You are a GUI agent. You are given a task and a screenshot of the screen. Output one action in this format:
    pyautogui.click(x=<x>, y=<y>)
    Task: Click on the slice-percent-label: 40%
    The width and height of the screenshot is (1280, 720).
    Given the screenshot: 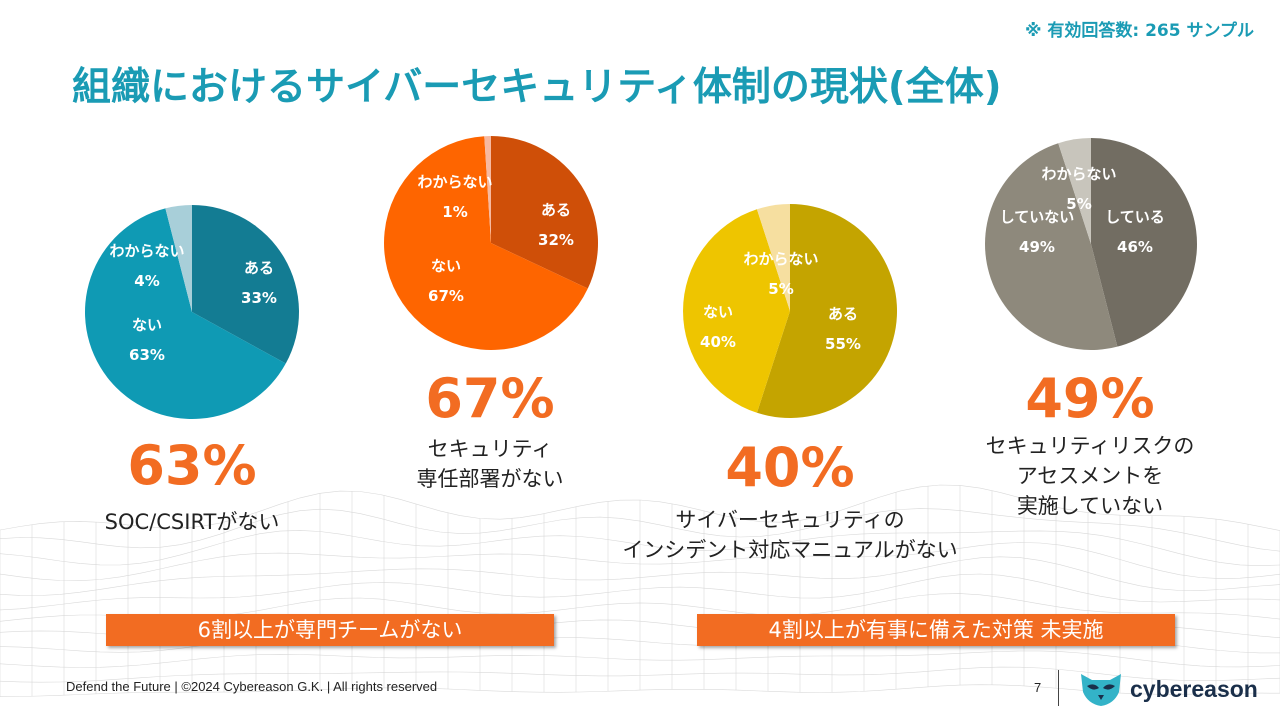 What is the action you would take?
    pyautogui.click(x=718, y=342)
    